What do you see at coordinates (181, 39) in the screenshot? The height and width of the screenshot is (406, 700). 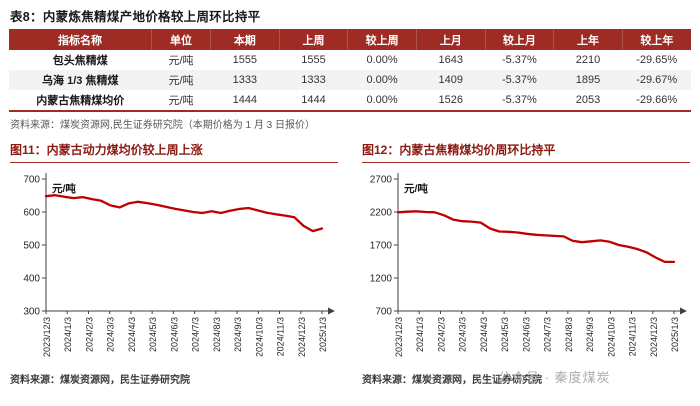 I see `column-header: 单位` at bounding box center [181, 39].